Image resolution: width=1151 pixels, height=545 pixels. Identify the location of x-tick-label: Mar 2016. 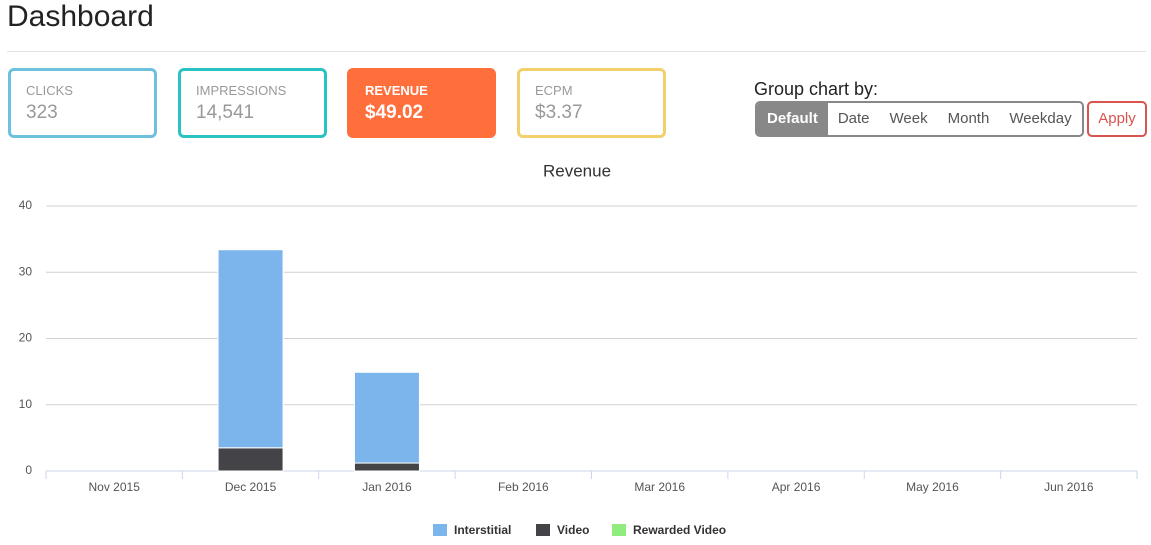
(659, 487).